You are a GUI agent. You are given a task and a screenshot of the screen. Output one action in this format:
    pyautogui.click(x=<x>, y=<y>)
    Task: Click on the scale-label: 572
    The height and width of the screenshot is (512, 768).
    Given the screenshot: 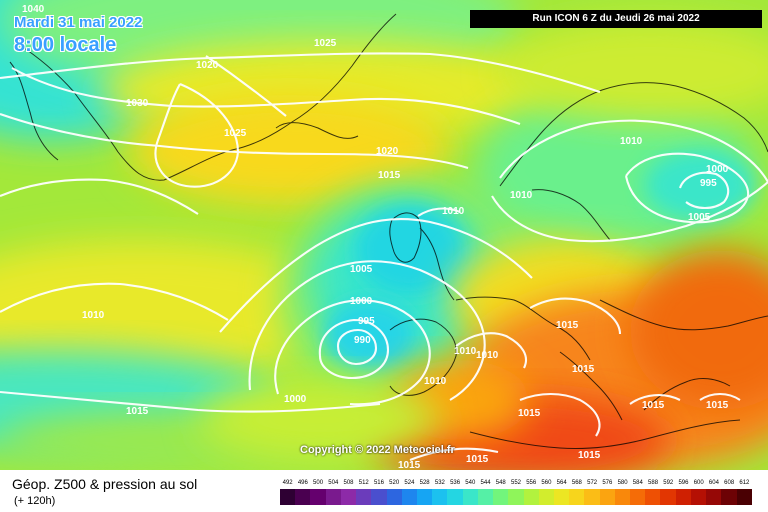 What is the action you would take?
    pyautogui.click(x=592, y=483)
    